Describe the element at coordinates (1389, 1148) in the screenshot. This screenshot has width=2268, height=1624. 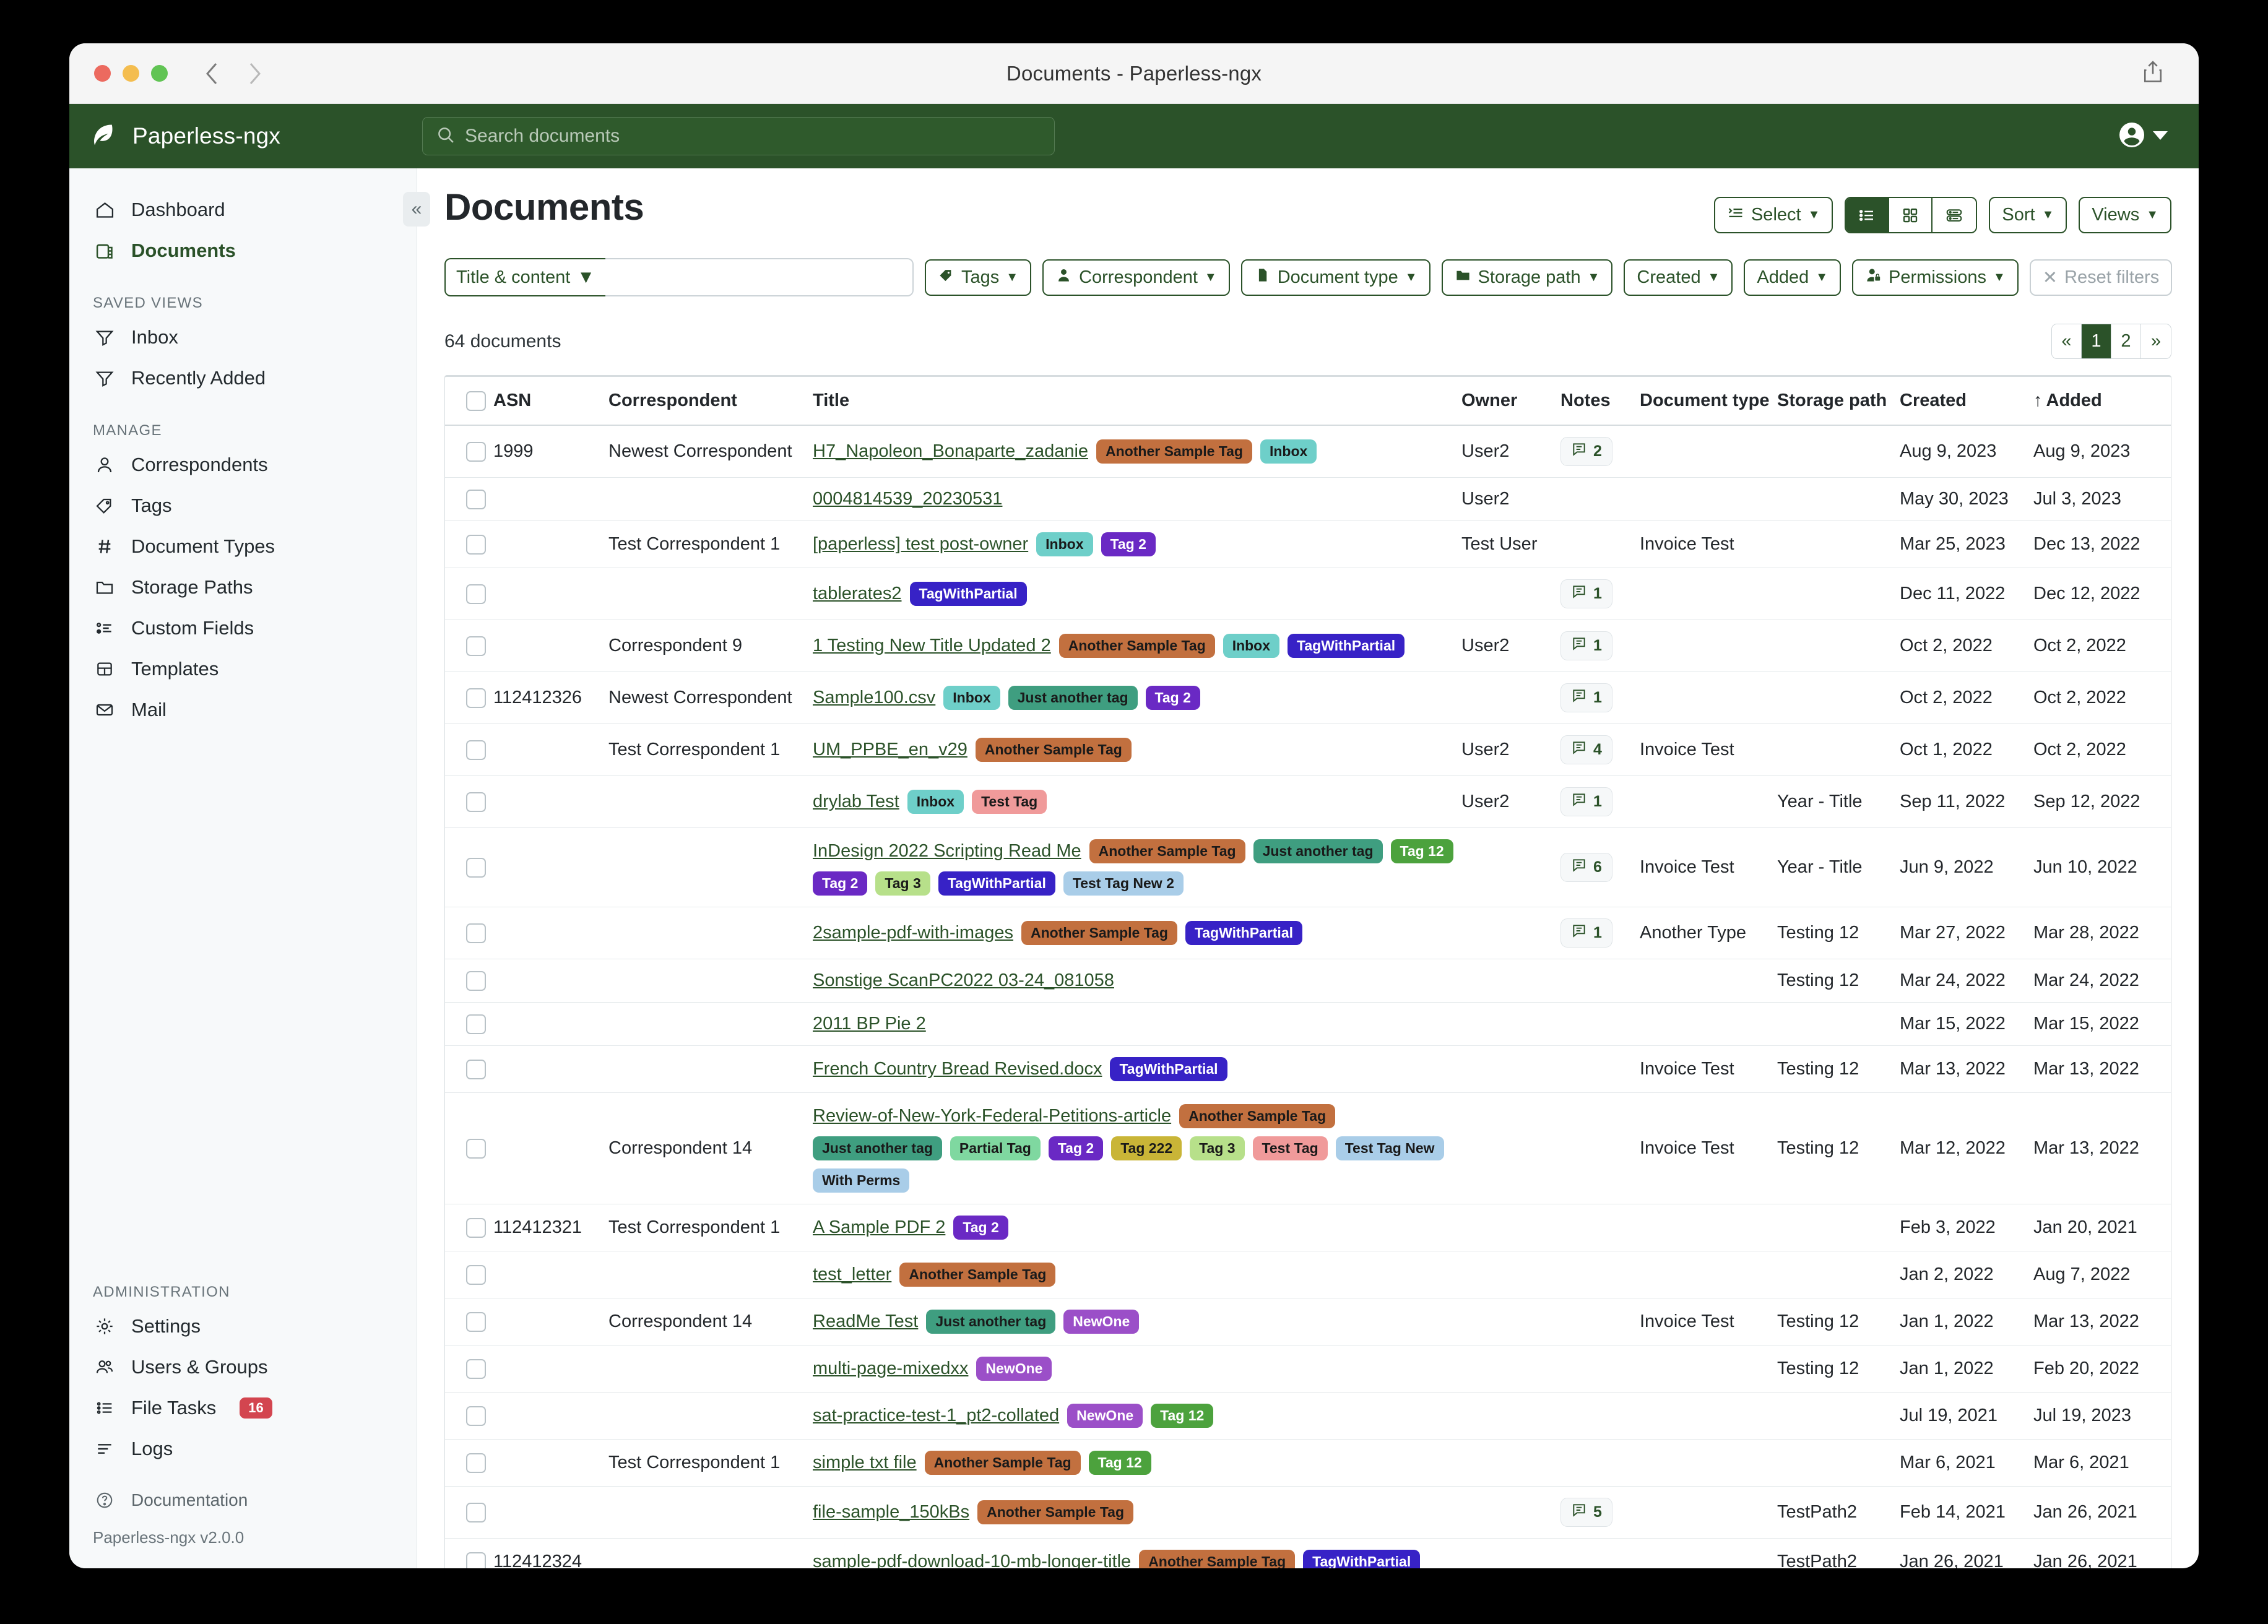
I see `tag-chip: Test Tag New` at that location.